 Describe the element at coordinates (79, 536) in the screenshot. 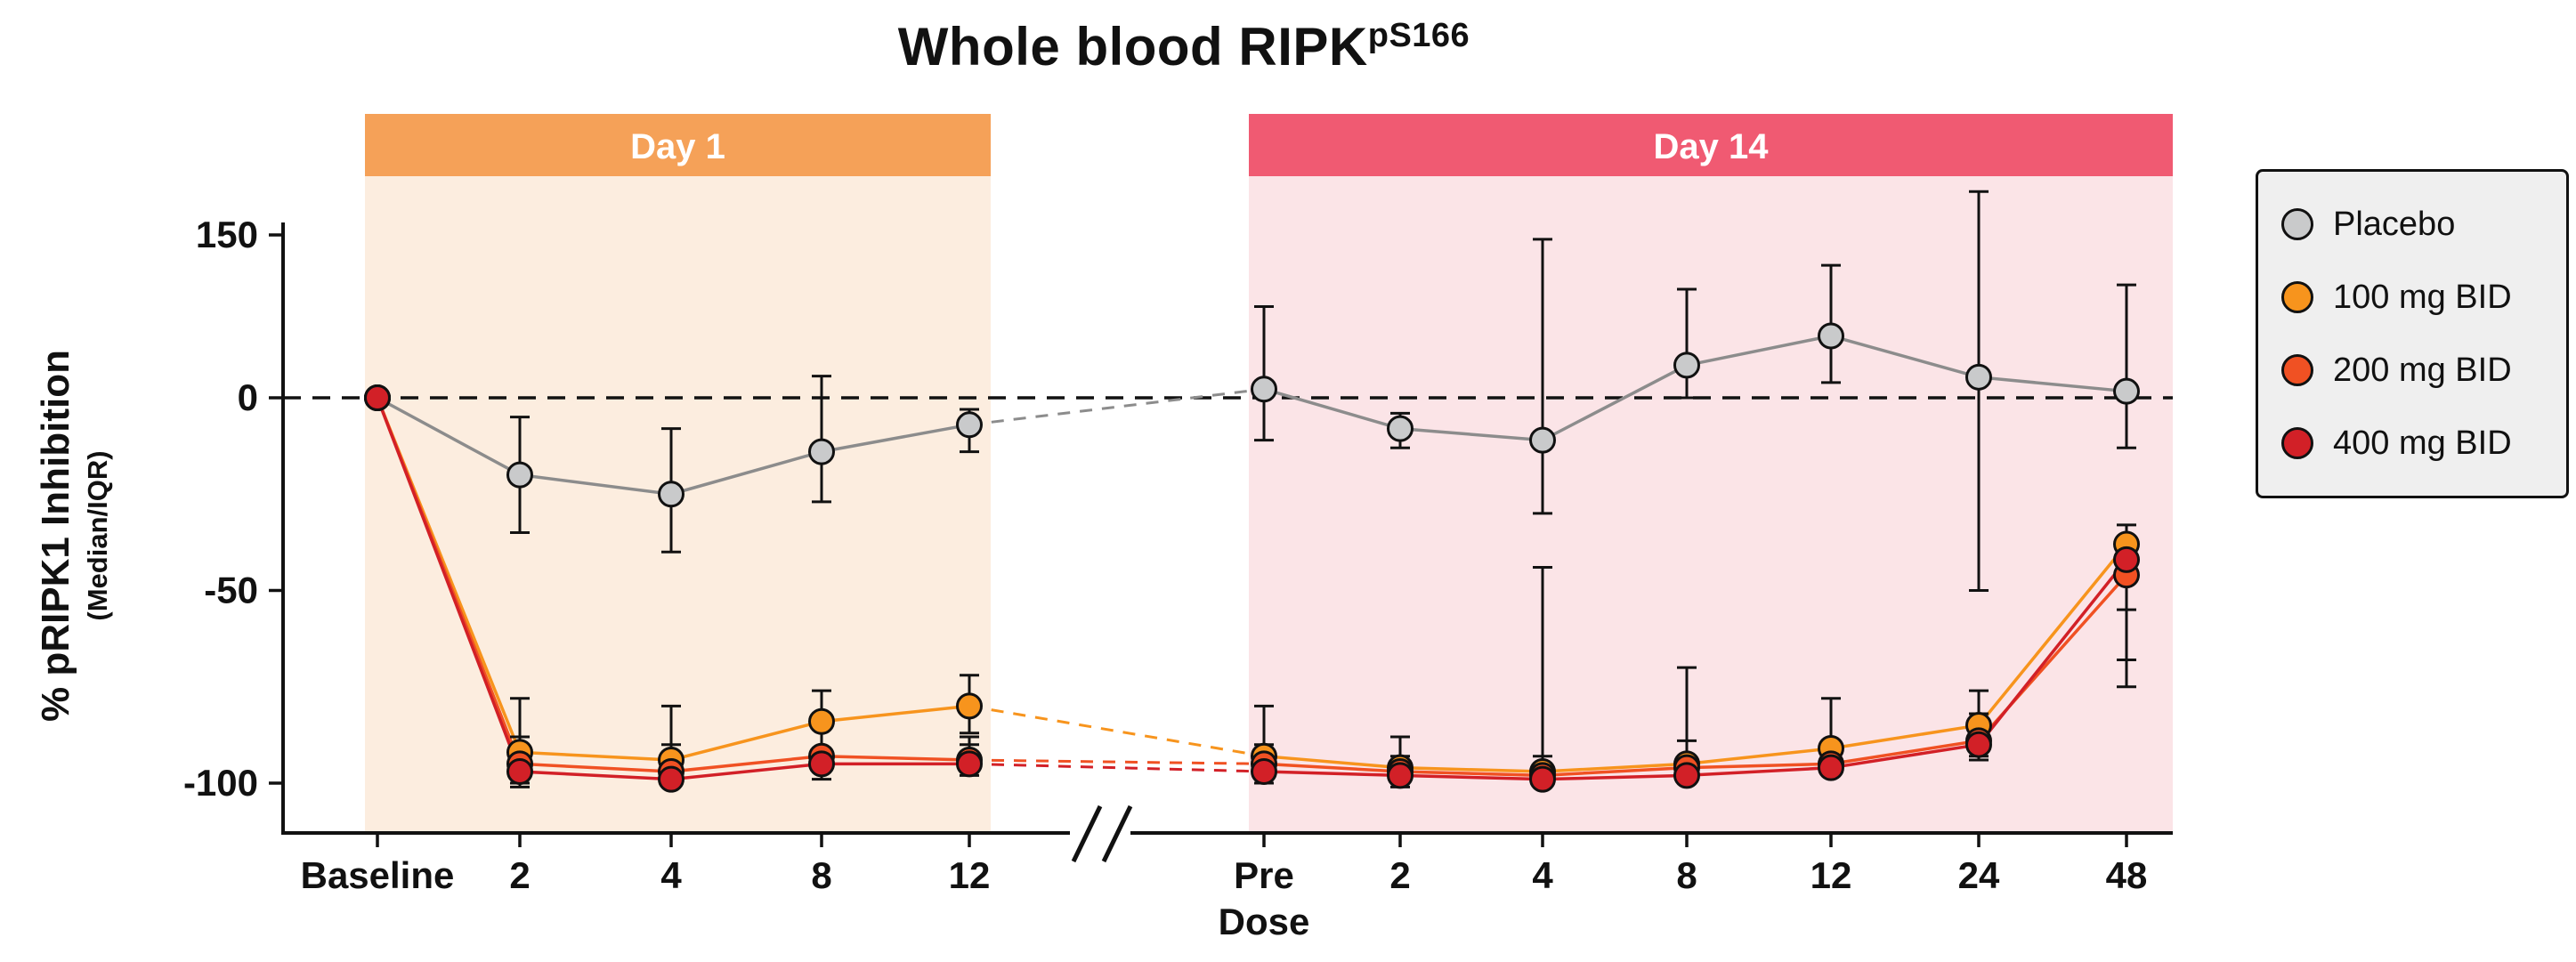

I see `y-axis-label: % pRIPK1 Inhibition (Median/IQR)` at that location.